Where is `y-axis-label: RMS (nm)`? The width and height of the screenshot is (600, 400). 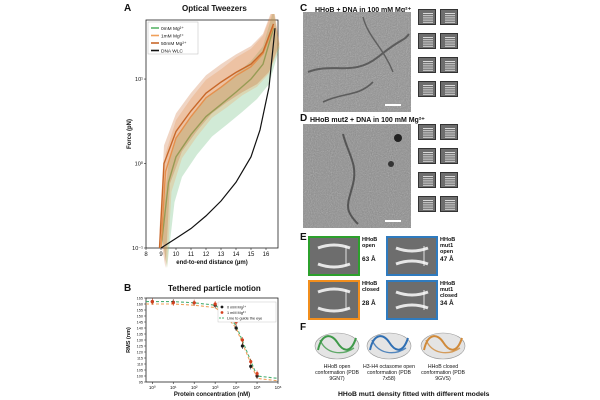
y-axis-label: RMS (nm) is located at coordinates (129, 340).